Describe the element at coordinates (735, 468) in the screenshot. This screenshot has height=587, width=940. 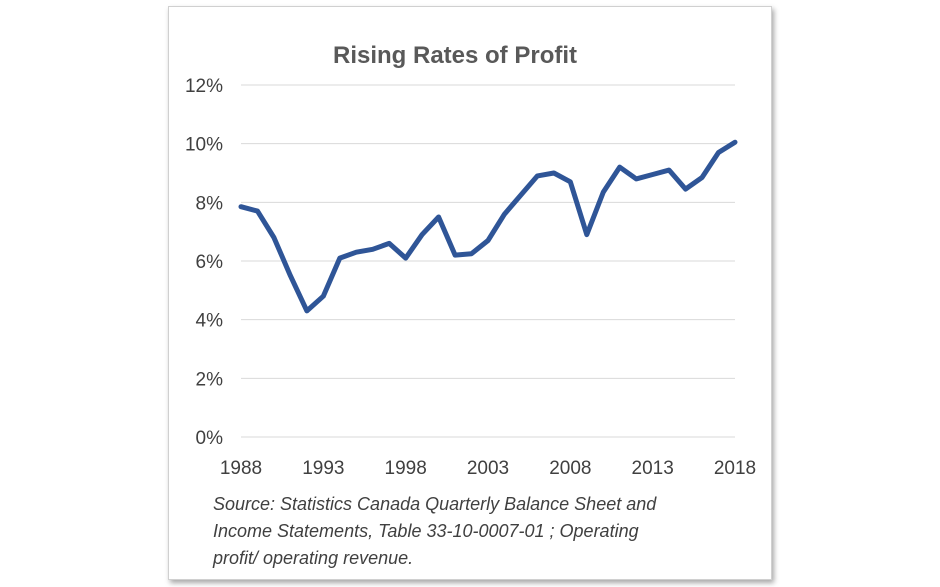
I see `x-tick-label: 2018` at that location.